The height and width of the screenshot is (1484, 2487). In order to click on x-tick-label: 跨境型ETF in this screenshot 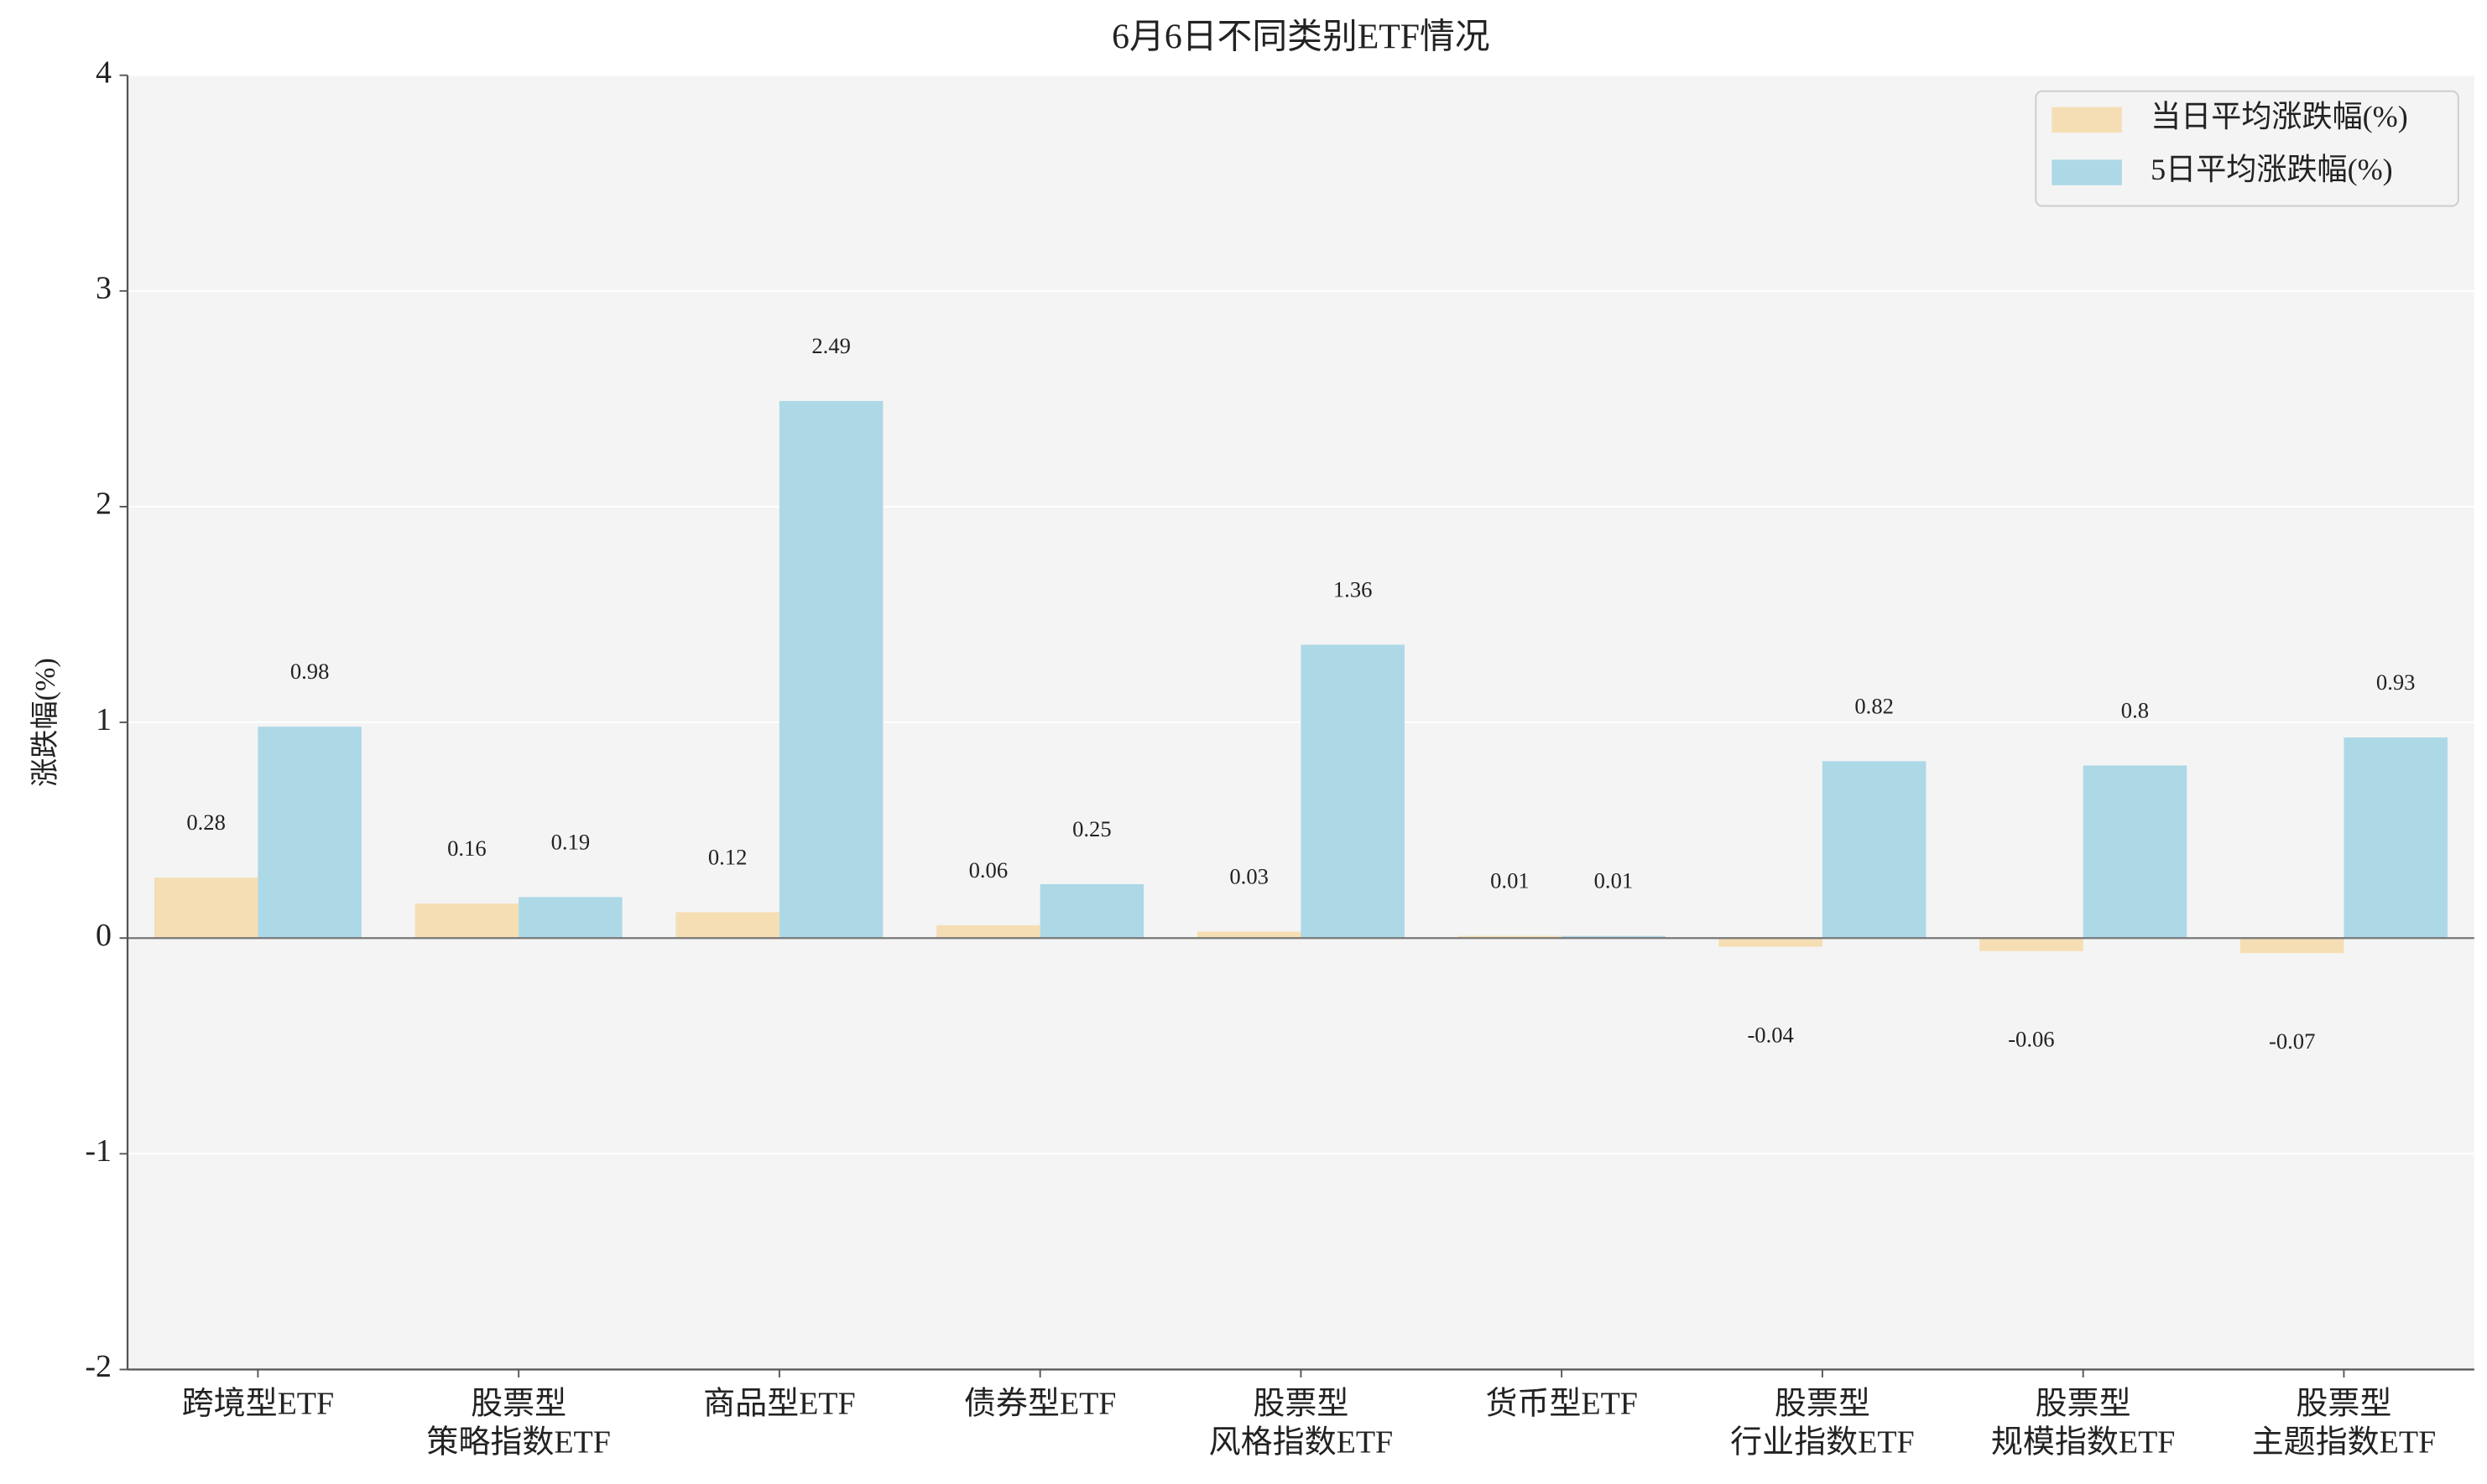, I will do `click(258, 1404)`.